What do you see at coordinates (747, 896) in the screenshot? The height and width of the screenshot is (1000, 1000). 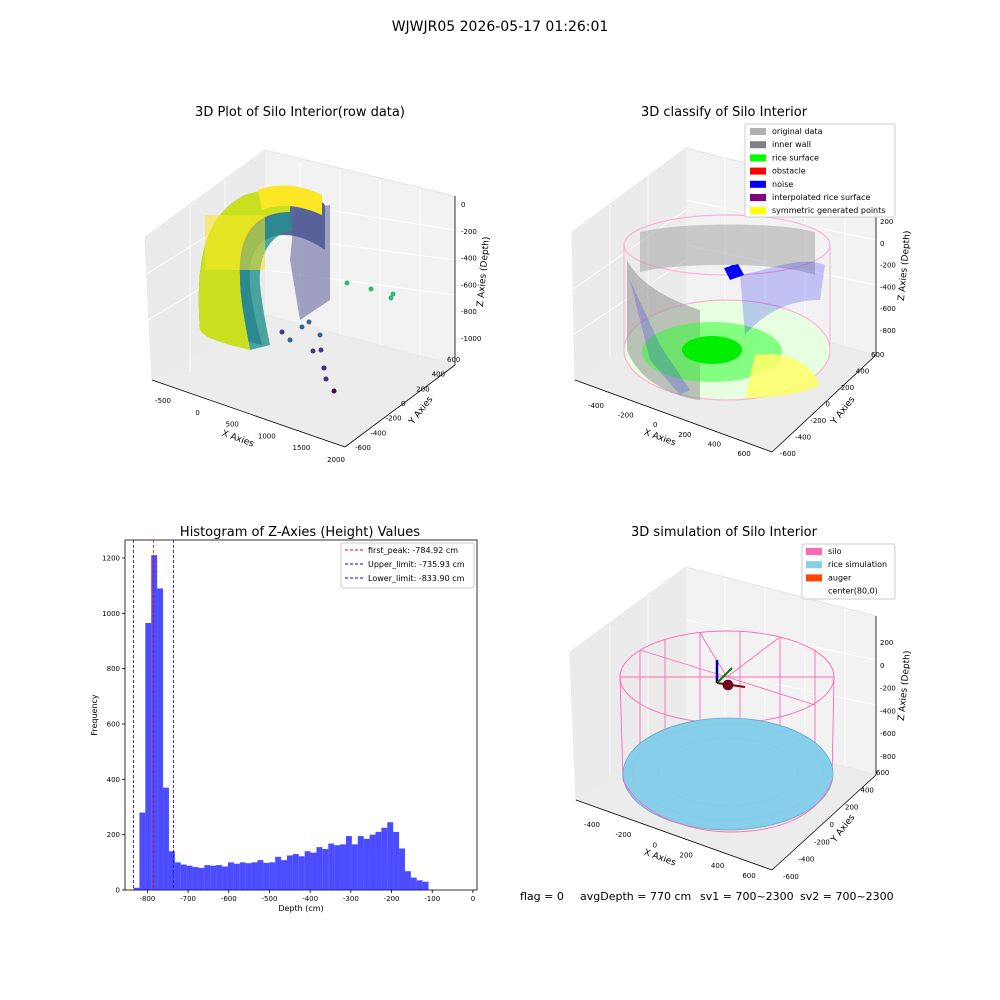 I see `footer-sv1: sv1 = 700~2300` at bounding box center [747, 896].